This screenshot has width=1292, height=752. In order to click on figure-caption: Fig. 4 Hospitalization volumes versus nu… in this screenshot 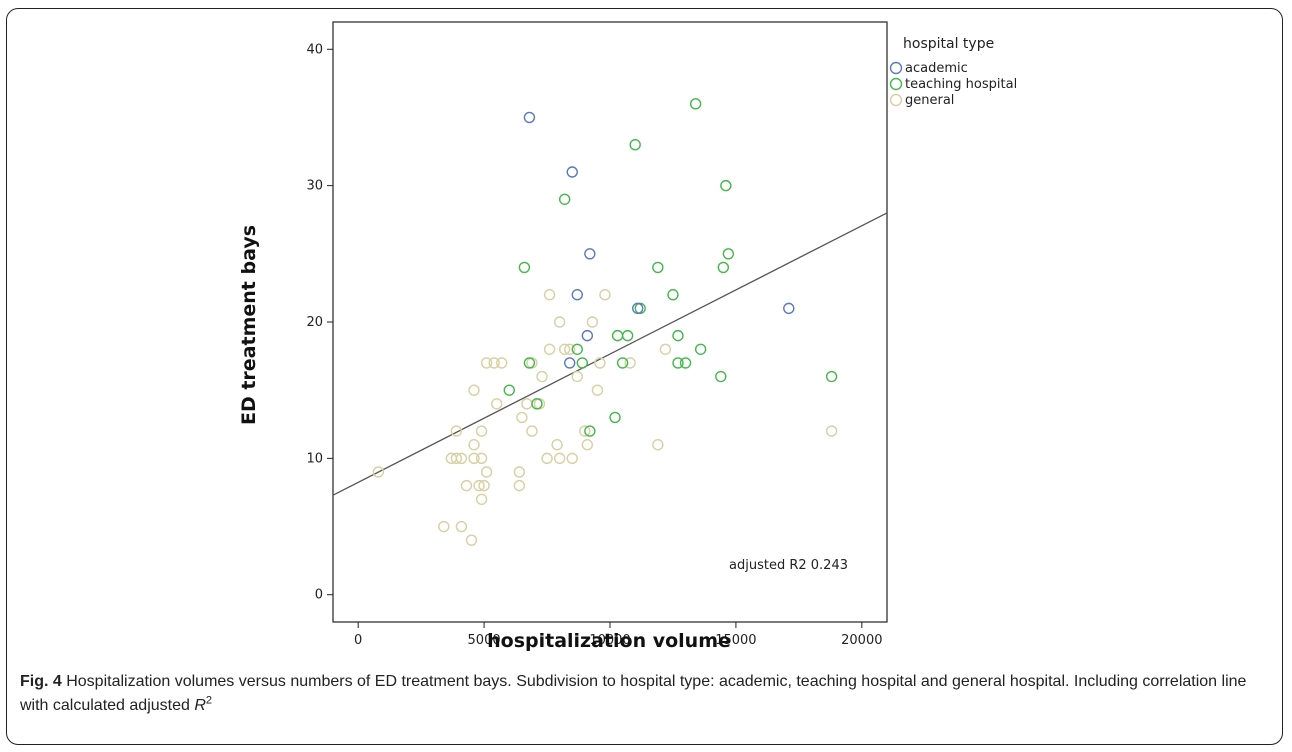, I will do `click(645, 694)`.